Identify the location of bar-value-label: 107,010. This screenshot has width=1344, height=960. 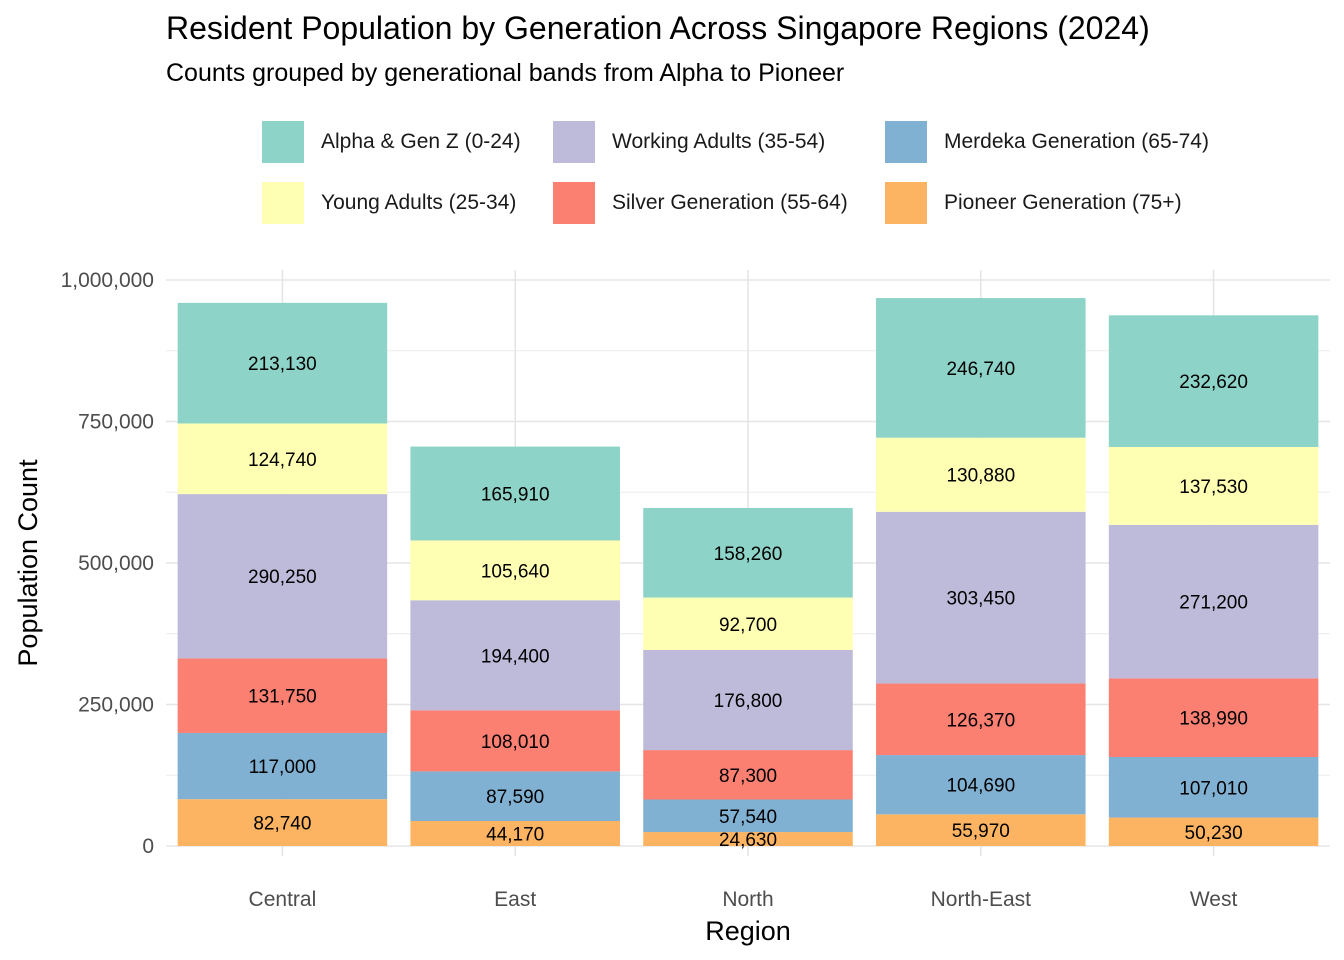
(1213, 788).